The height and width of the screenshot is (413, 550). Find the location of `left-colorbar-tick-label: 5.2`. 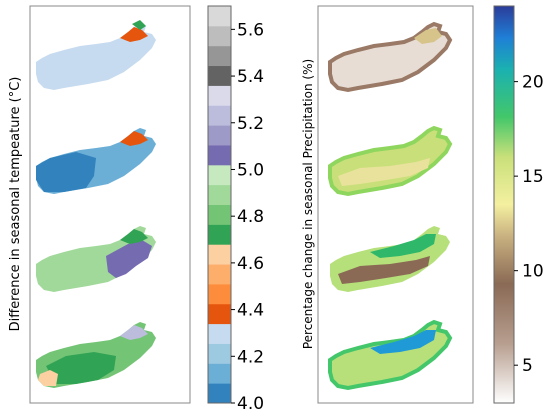

left-colorbar-tick-label: 5.2 is located at coordinates (250, 124).